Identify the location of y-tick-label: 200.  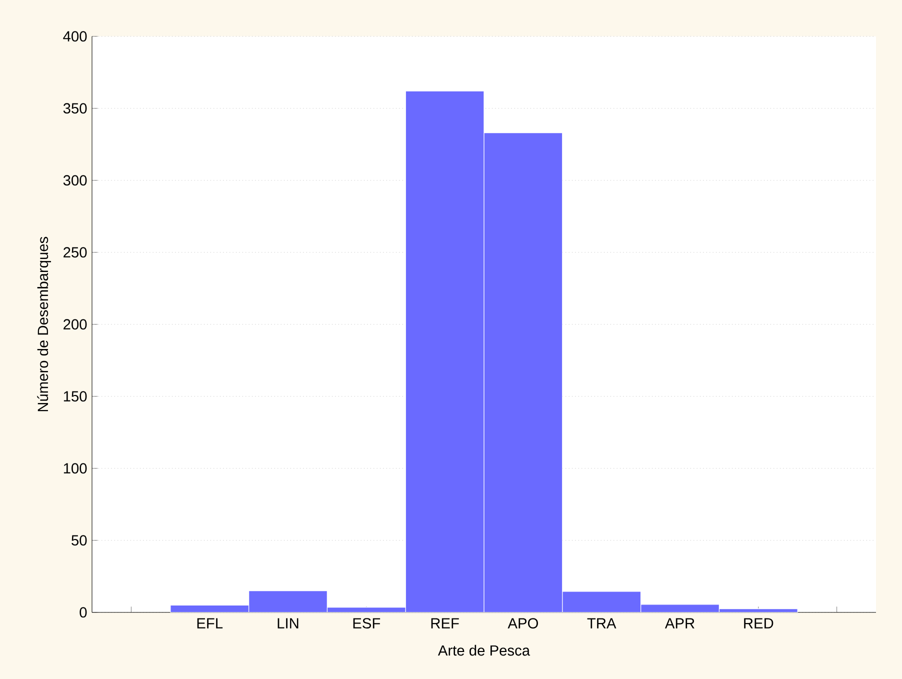
(75, 324).